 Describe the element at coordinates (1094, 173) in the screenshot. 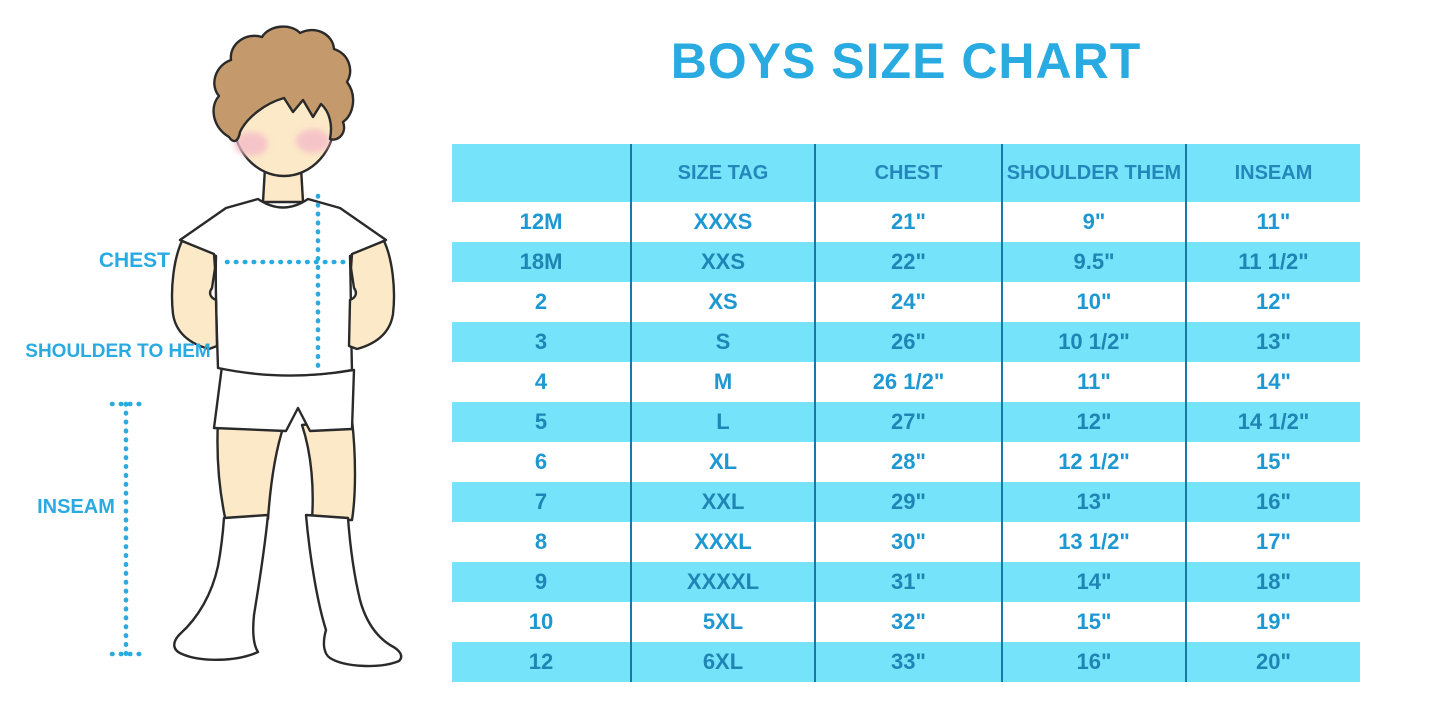

I see `column-header: SHOULDER THEM` at that location.